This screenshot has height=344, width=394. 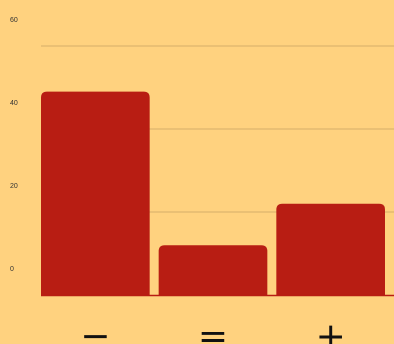 I want to click on y-axis-ticks: 0 20 40 60, so click(x=14, y=145).